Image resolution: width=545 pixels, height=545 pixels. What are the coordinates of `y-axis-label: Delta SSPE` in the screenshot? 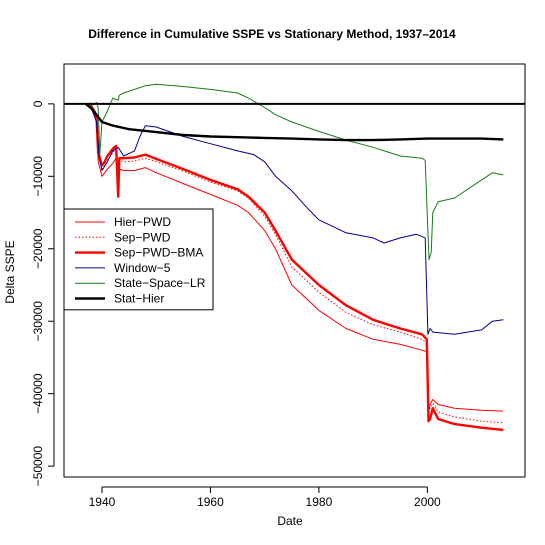 It's located at (10, 271).